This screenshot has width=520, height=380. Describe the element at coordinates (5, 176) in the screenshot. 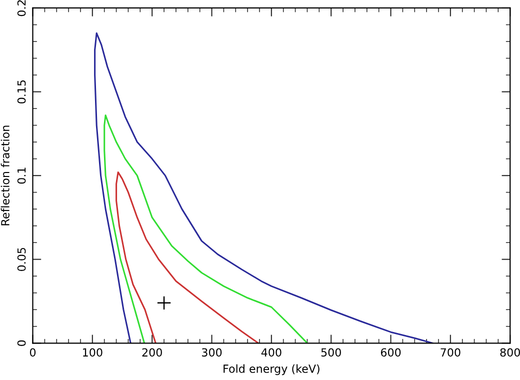

I see `y-axis-title: Reflection fraction` at that location.